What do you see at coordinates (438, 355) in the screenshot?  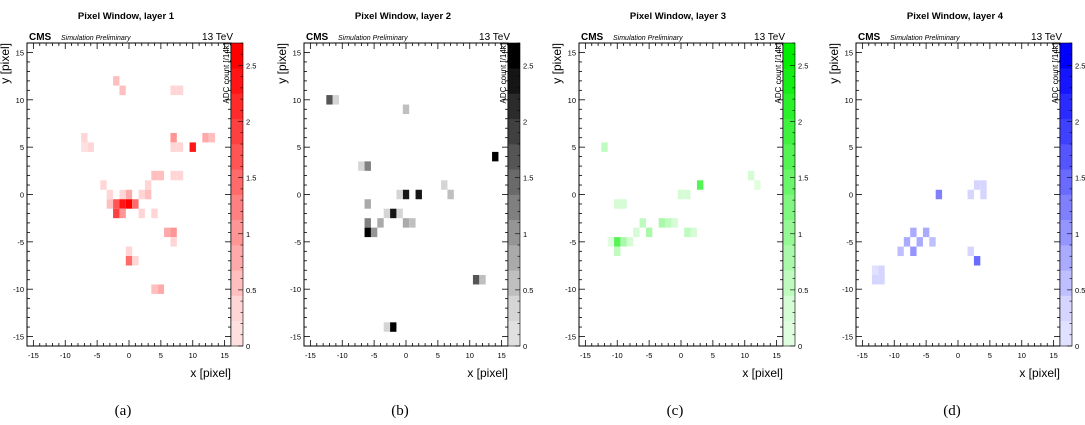 I see `x-tick-label: 5` at bounding box center [438, 355].